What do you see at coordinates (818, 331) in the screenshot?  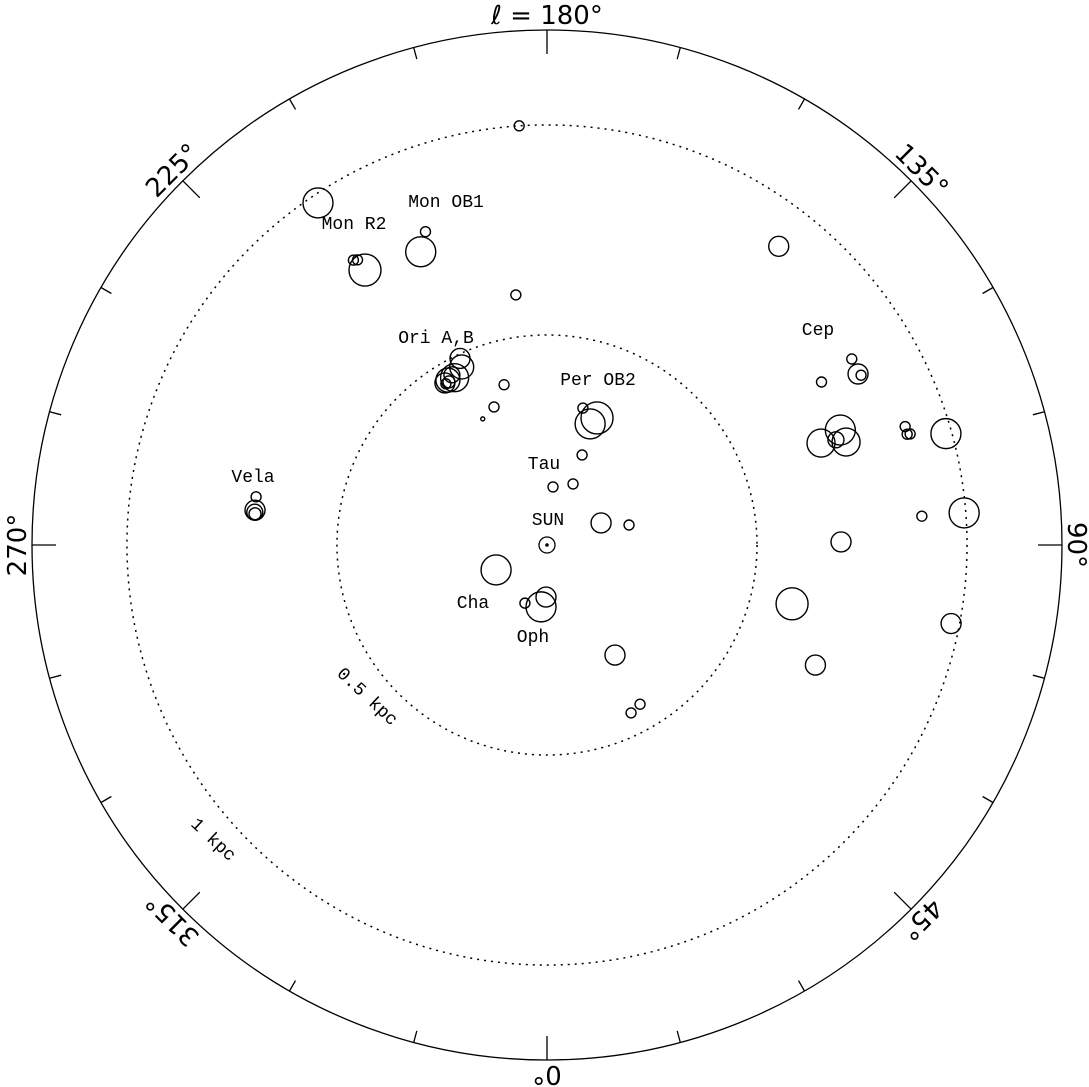 I see `region-label: Cep` at bounding box center [818, 331].